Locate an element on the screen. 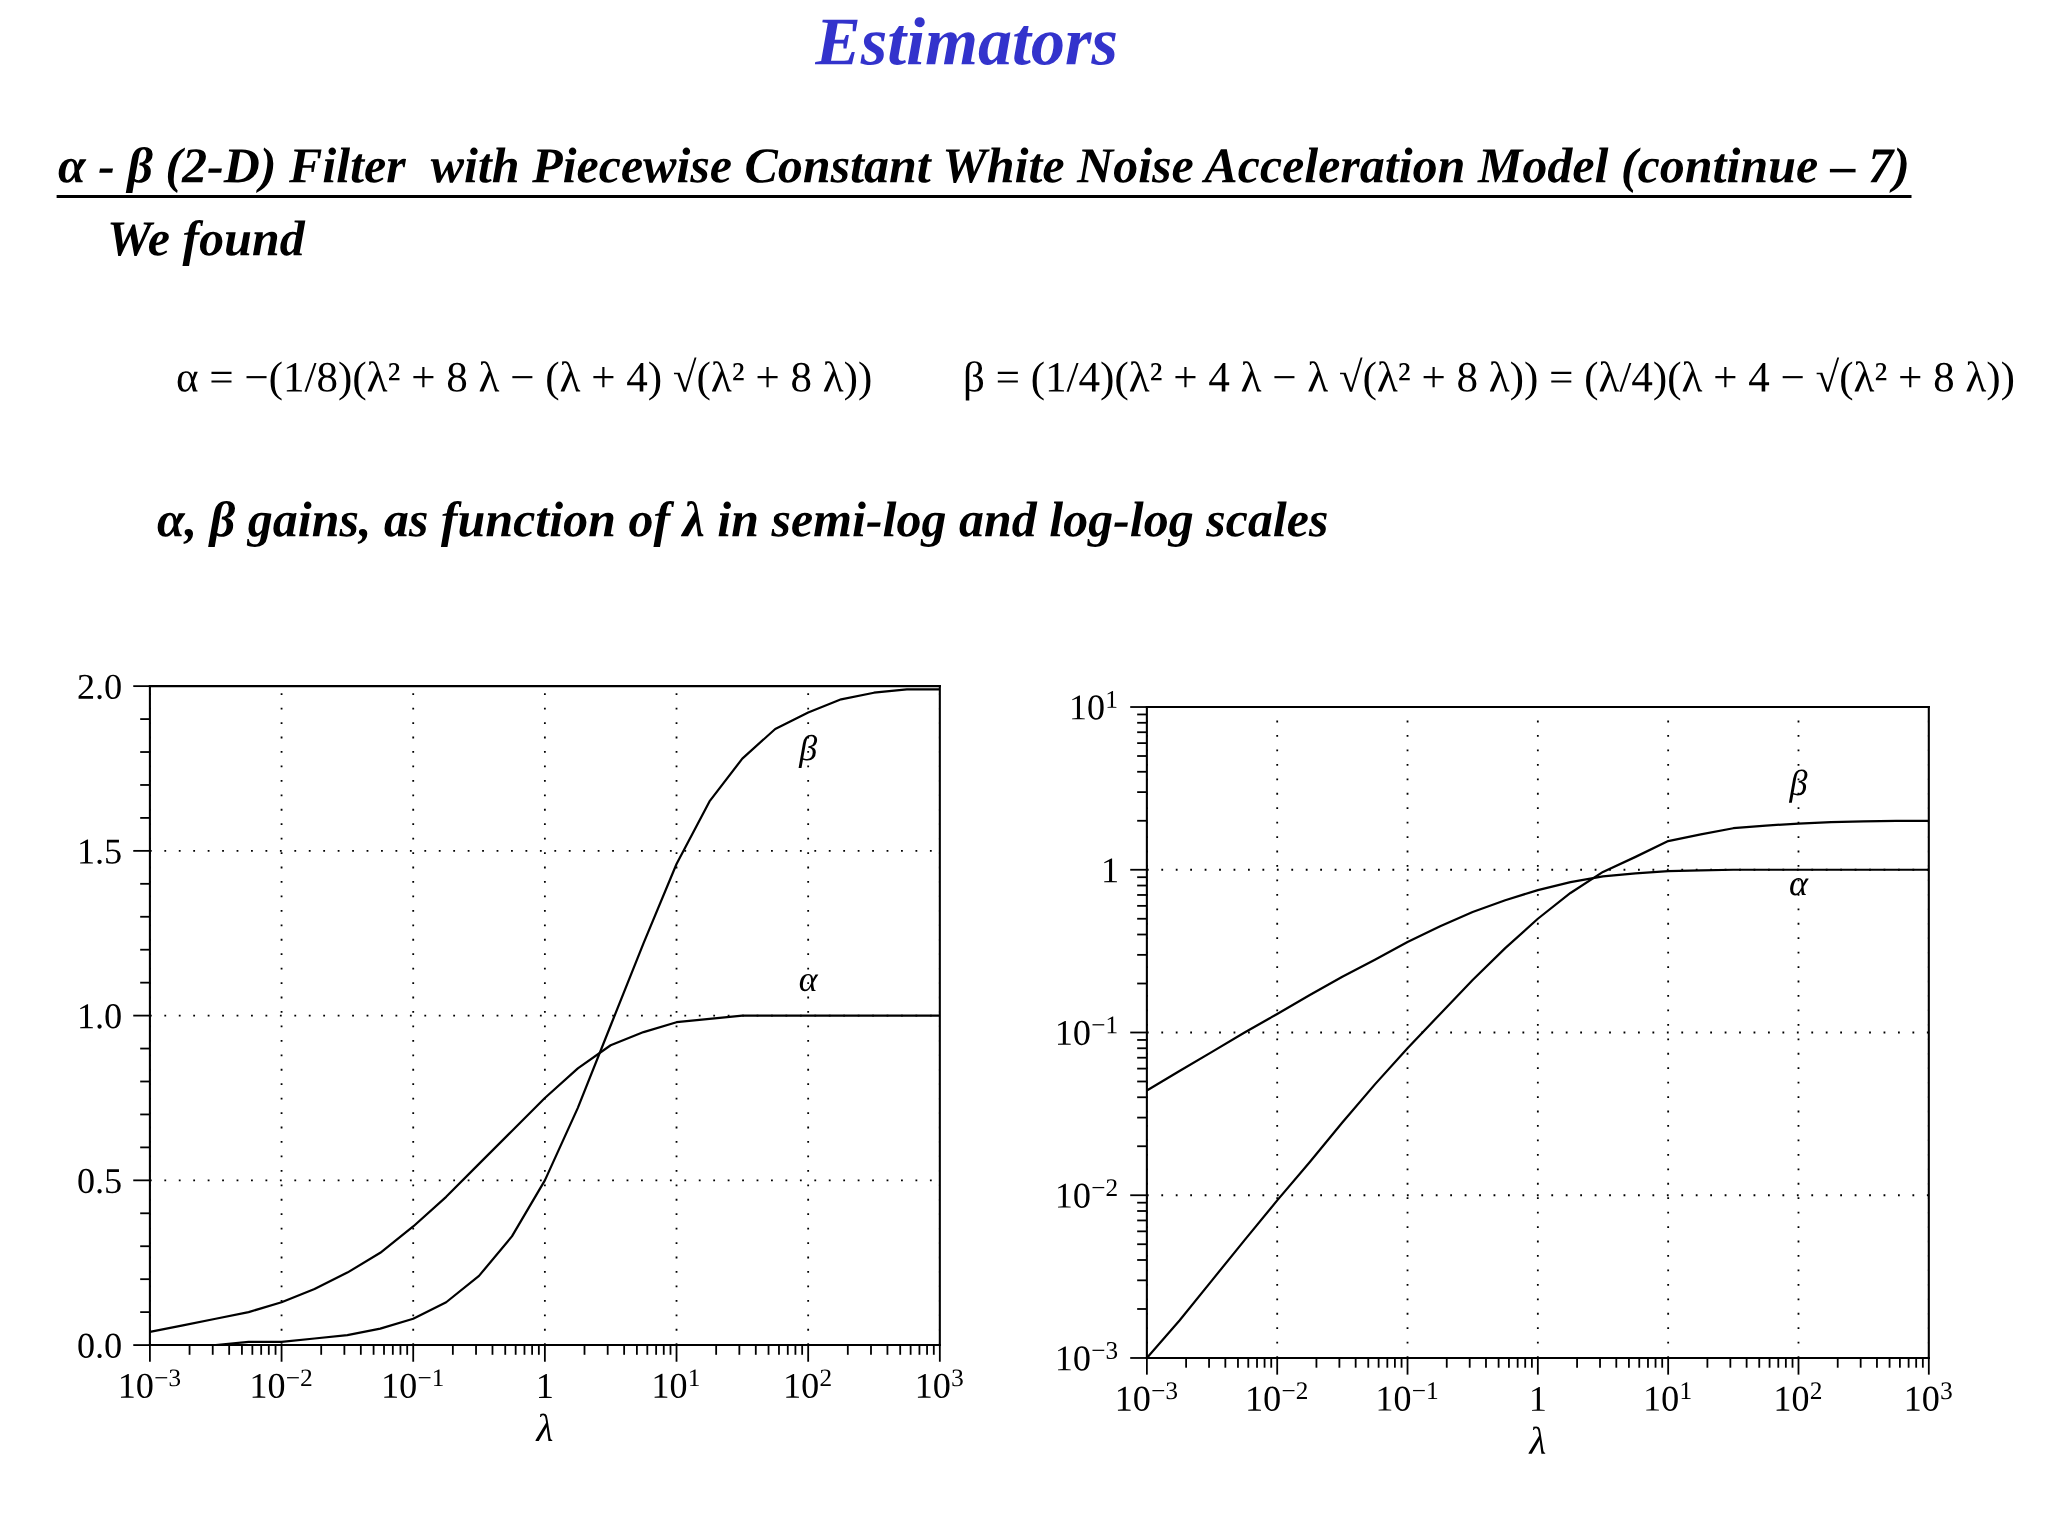  y-tick-label: 10$^{−2}$ is located at coordinates (1087, 1193).